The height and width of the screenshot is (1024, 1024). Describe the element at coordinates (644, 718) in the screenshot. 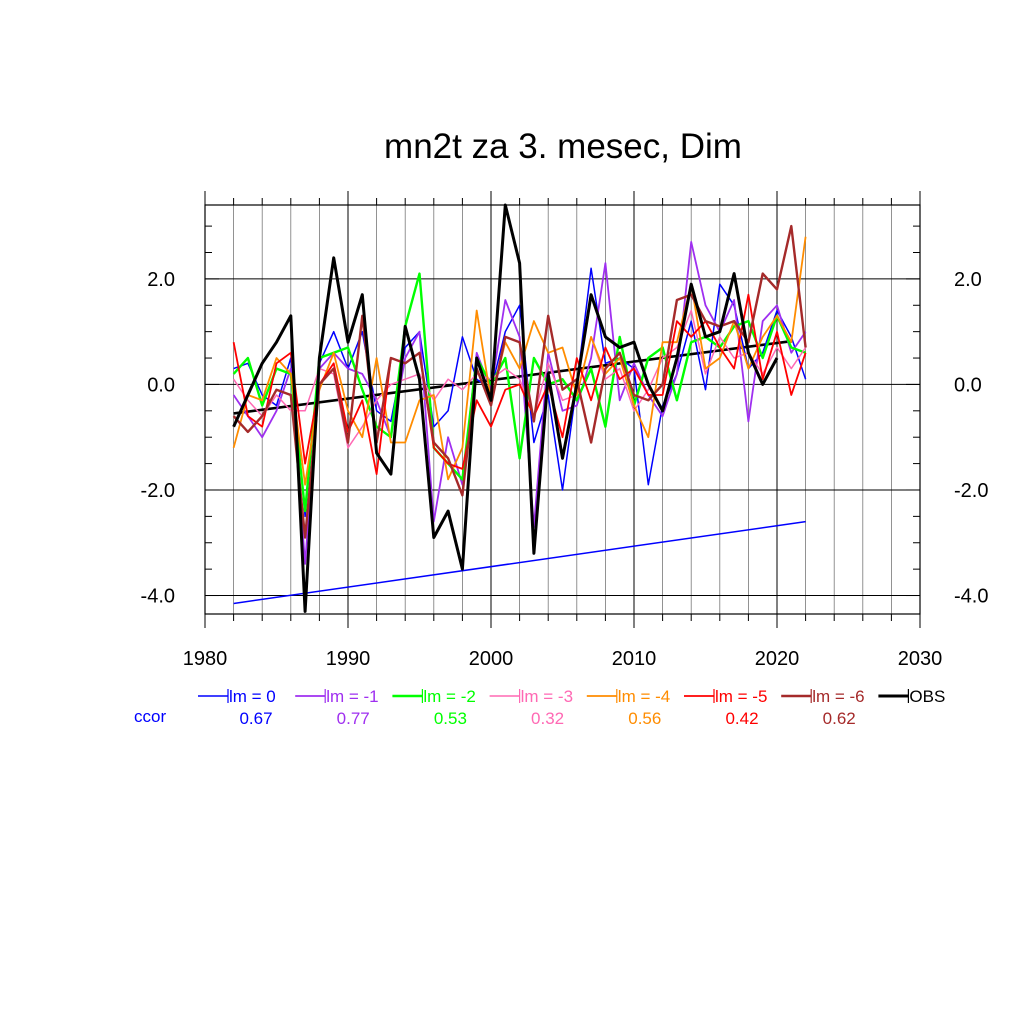

I see `ccor-value: 0.56` at that location.